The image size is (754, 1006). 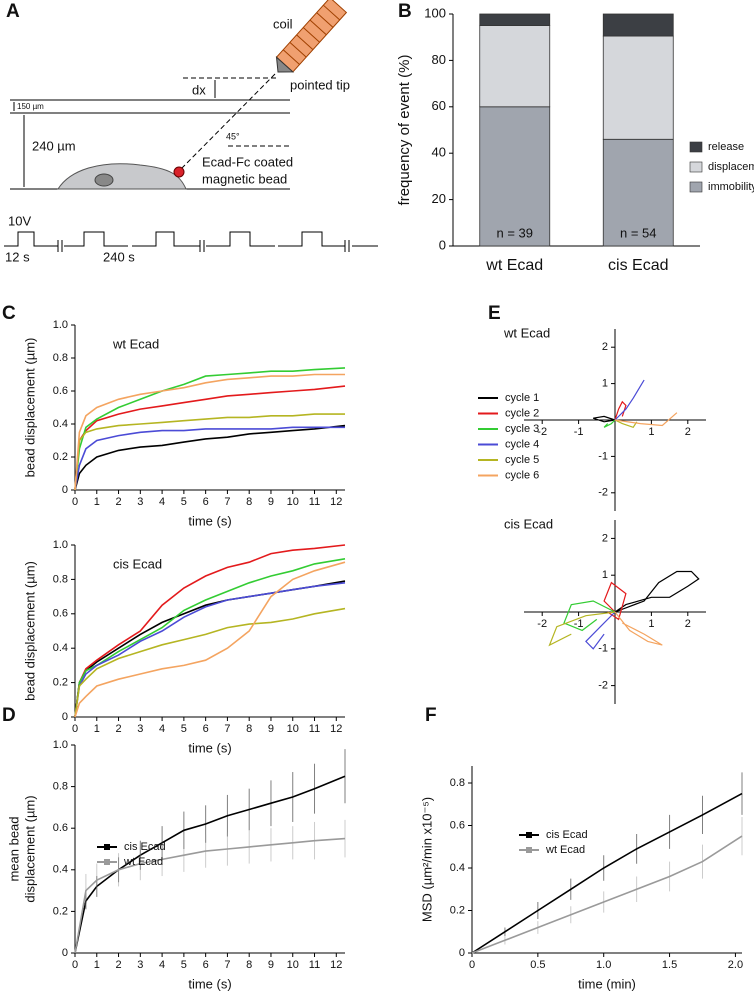 I want to click on bead-label: magnetic bead, so click(x=244, y=178).